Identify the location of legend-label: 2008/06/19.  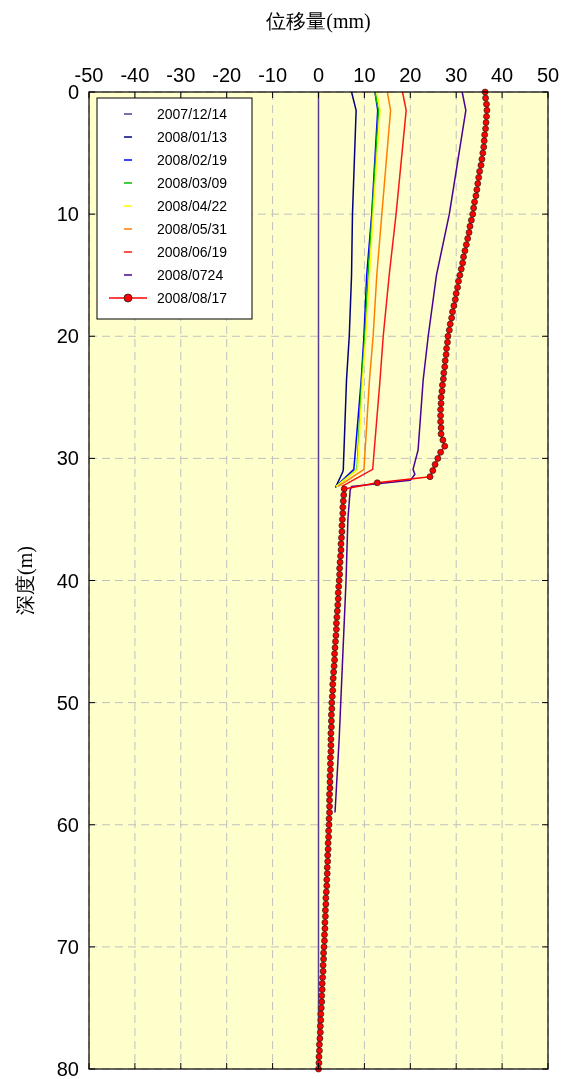
(192, 251).